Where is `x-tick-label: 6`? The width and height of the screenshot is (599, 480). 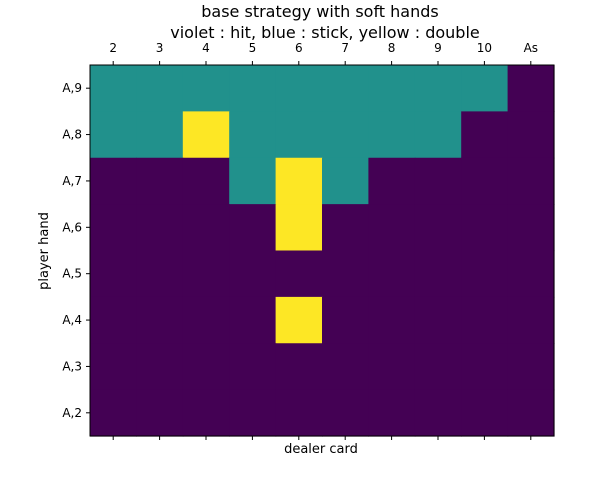
x-tick-label: 6 is located at coordinates (299, 48).